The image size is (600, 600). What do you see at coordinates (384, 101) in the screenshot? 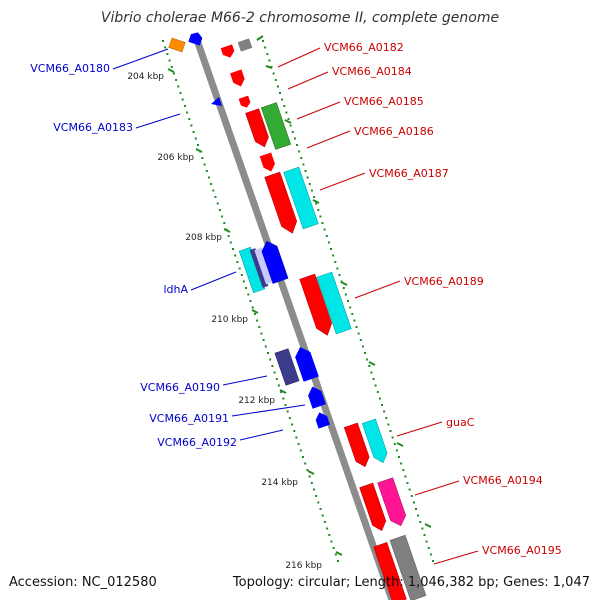
I see `gene-label-VCM66_A0185: VCM66_A0185` at bounding box center [384, 101].